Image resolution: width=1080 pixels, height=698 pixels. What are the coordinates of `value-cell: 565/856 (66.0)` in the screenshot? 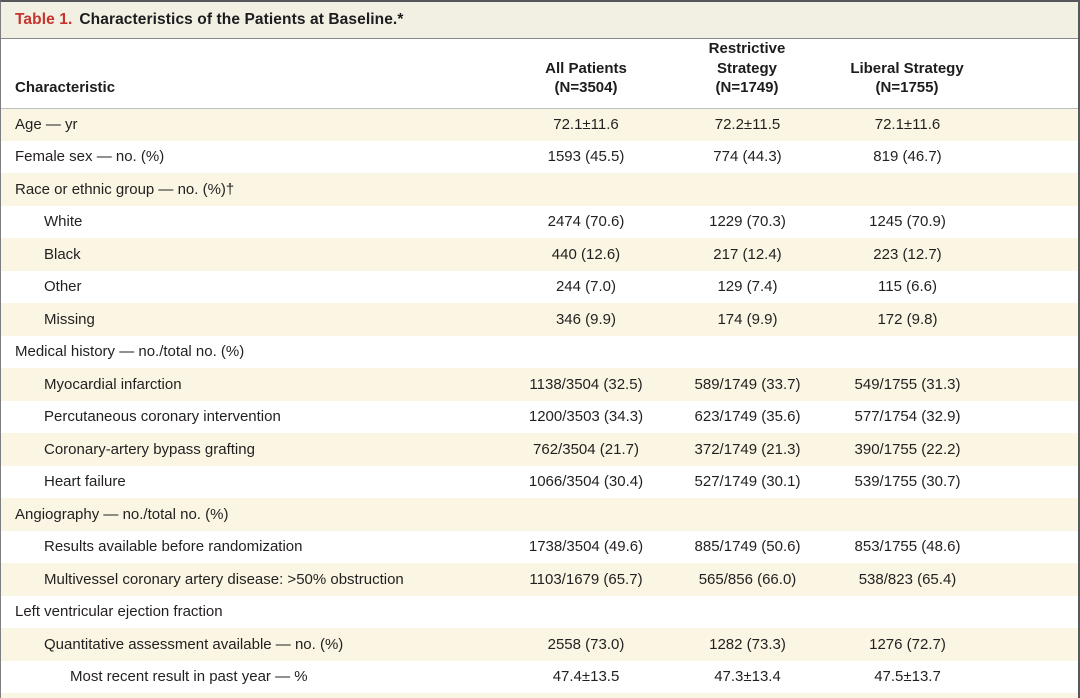 It's located at (747, 579).